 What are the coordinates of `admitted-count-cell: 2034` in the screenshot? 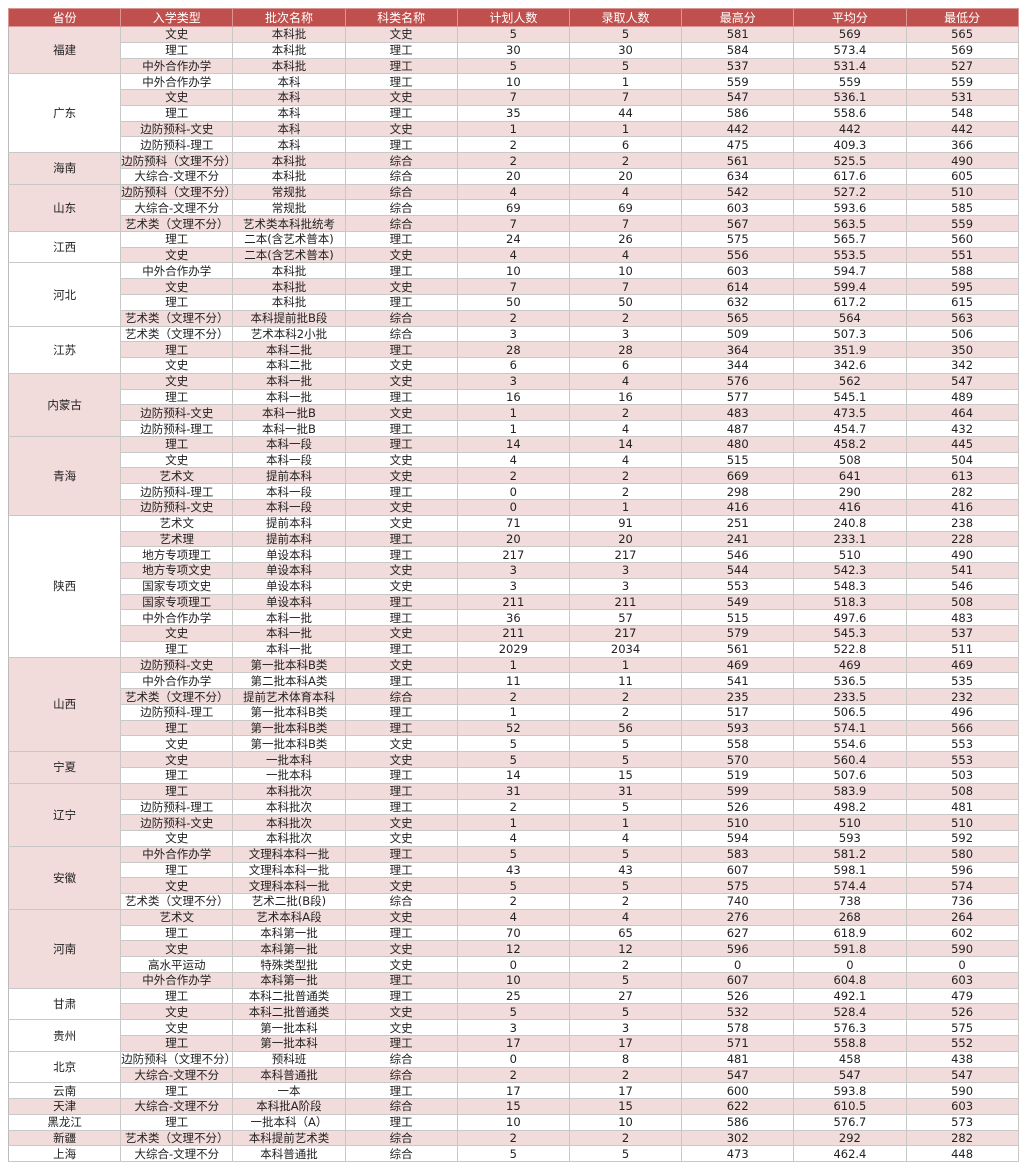 It's located at (625, 649).